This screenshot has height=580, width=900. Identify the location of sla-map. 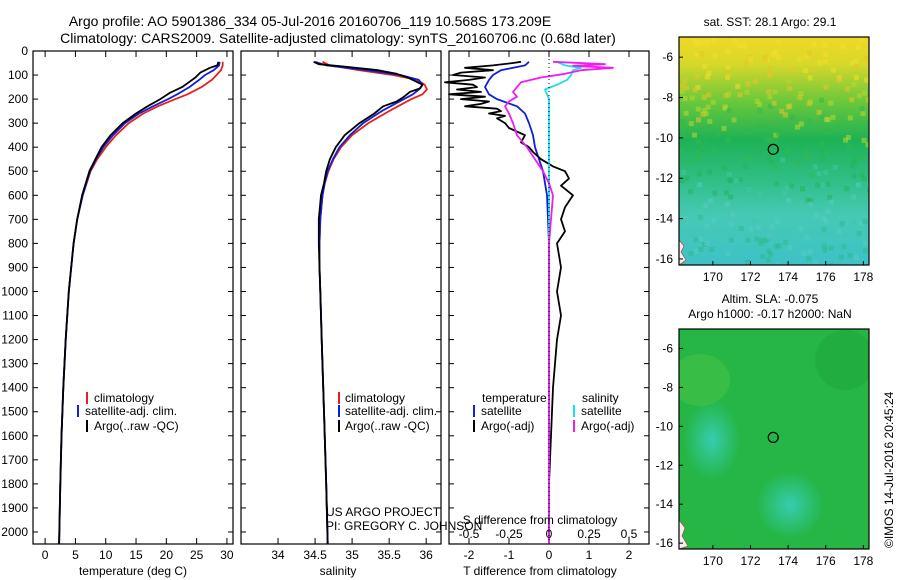
(774, 439).